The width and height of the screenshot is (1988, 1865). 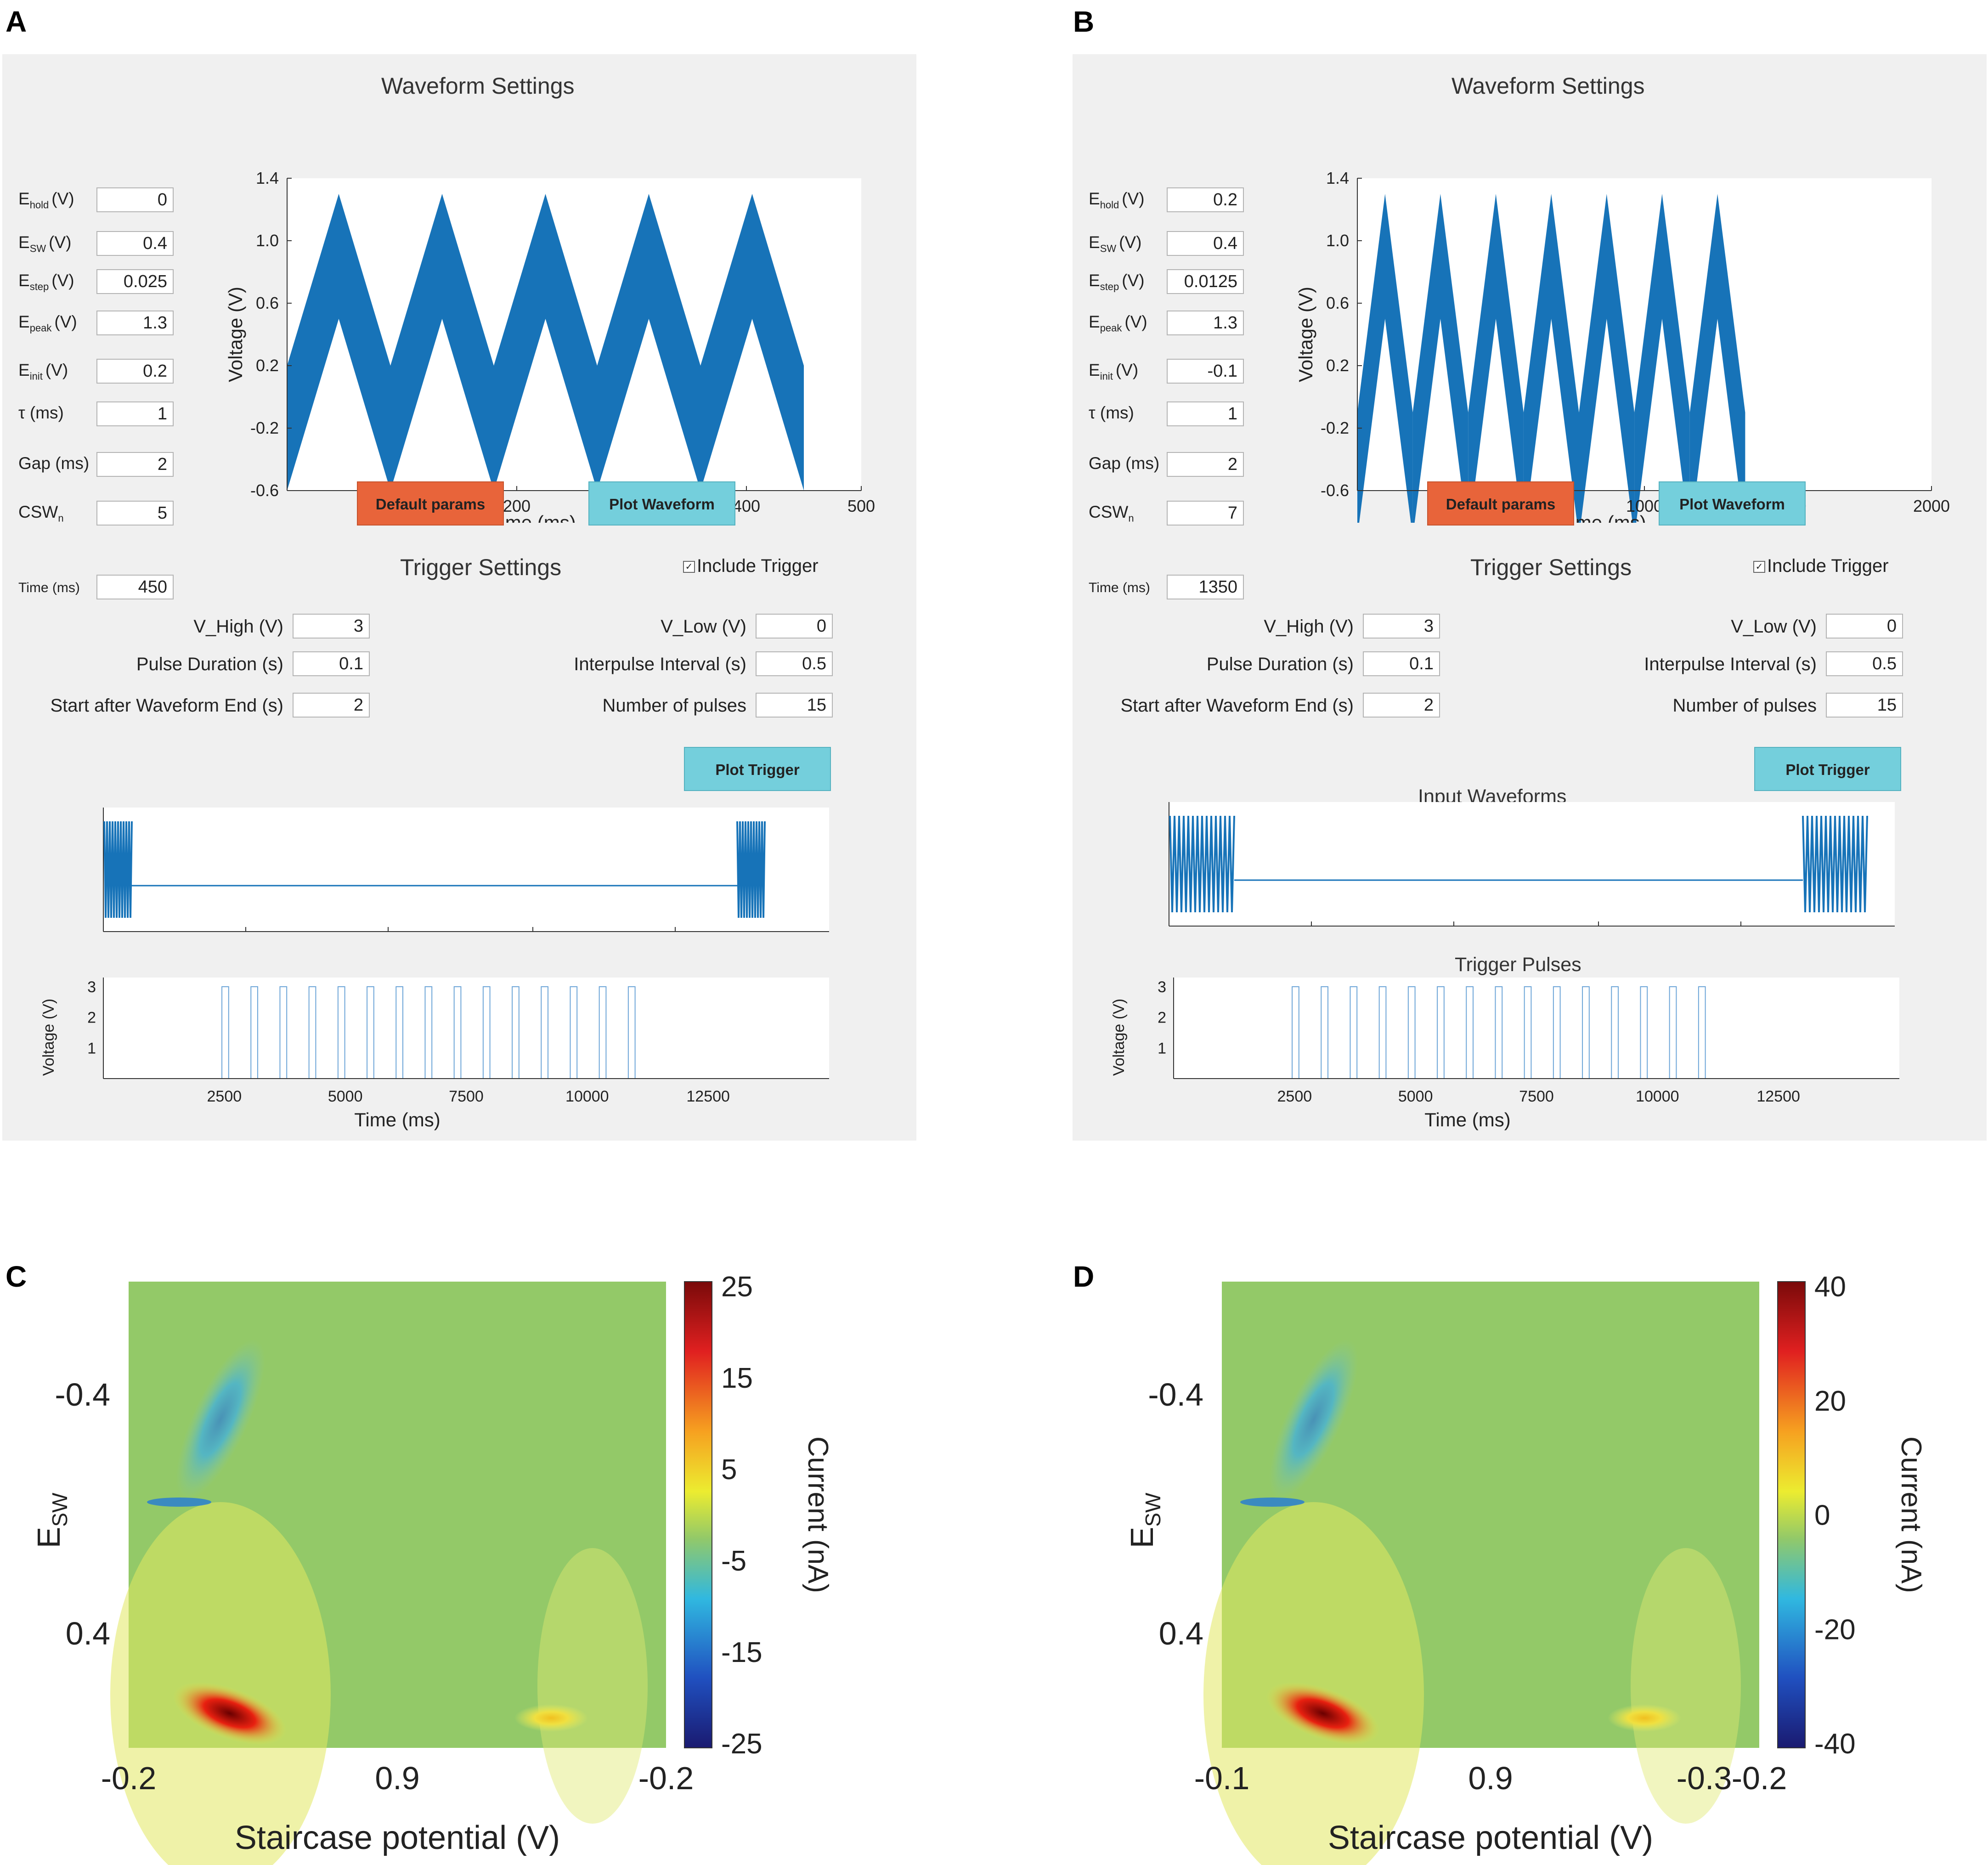 What do you see at coordinates (1113, 414) in the screenshot?
I see `param-label: τ (ms)` at bounding box center [1113, 414].